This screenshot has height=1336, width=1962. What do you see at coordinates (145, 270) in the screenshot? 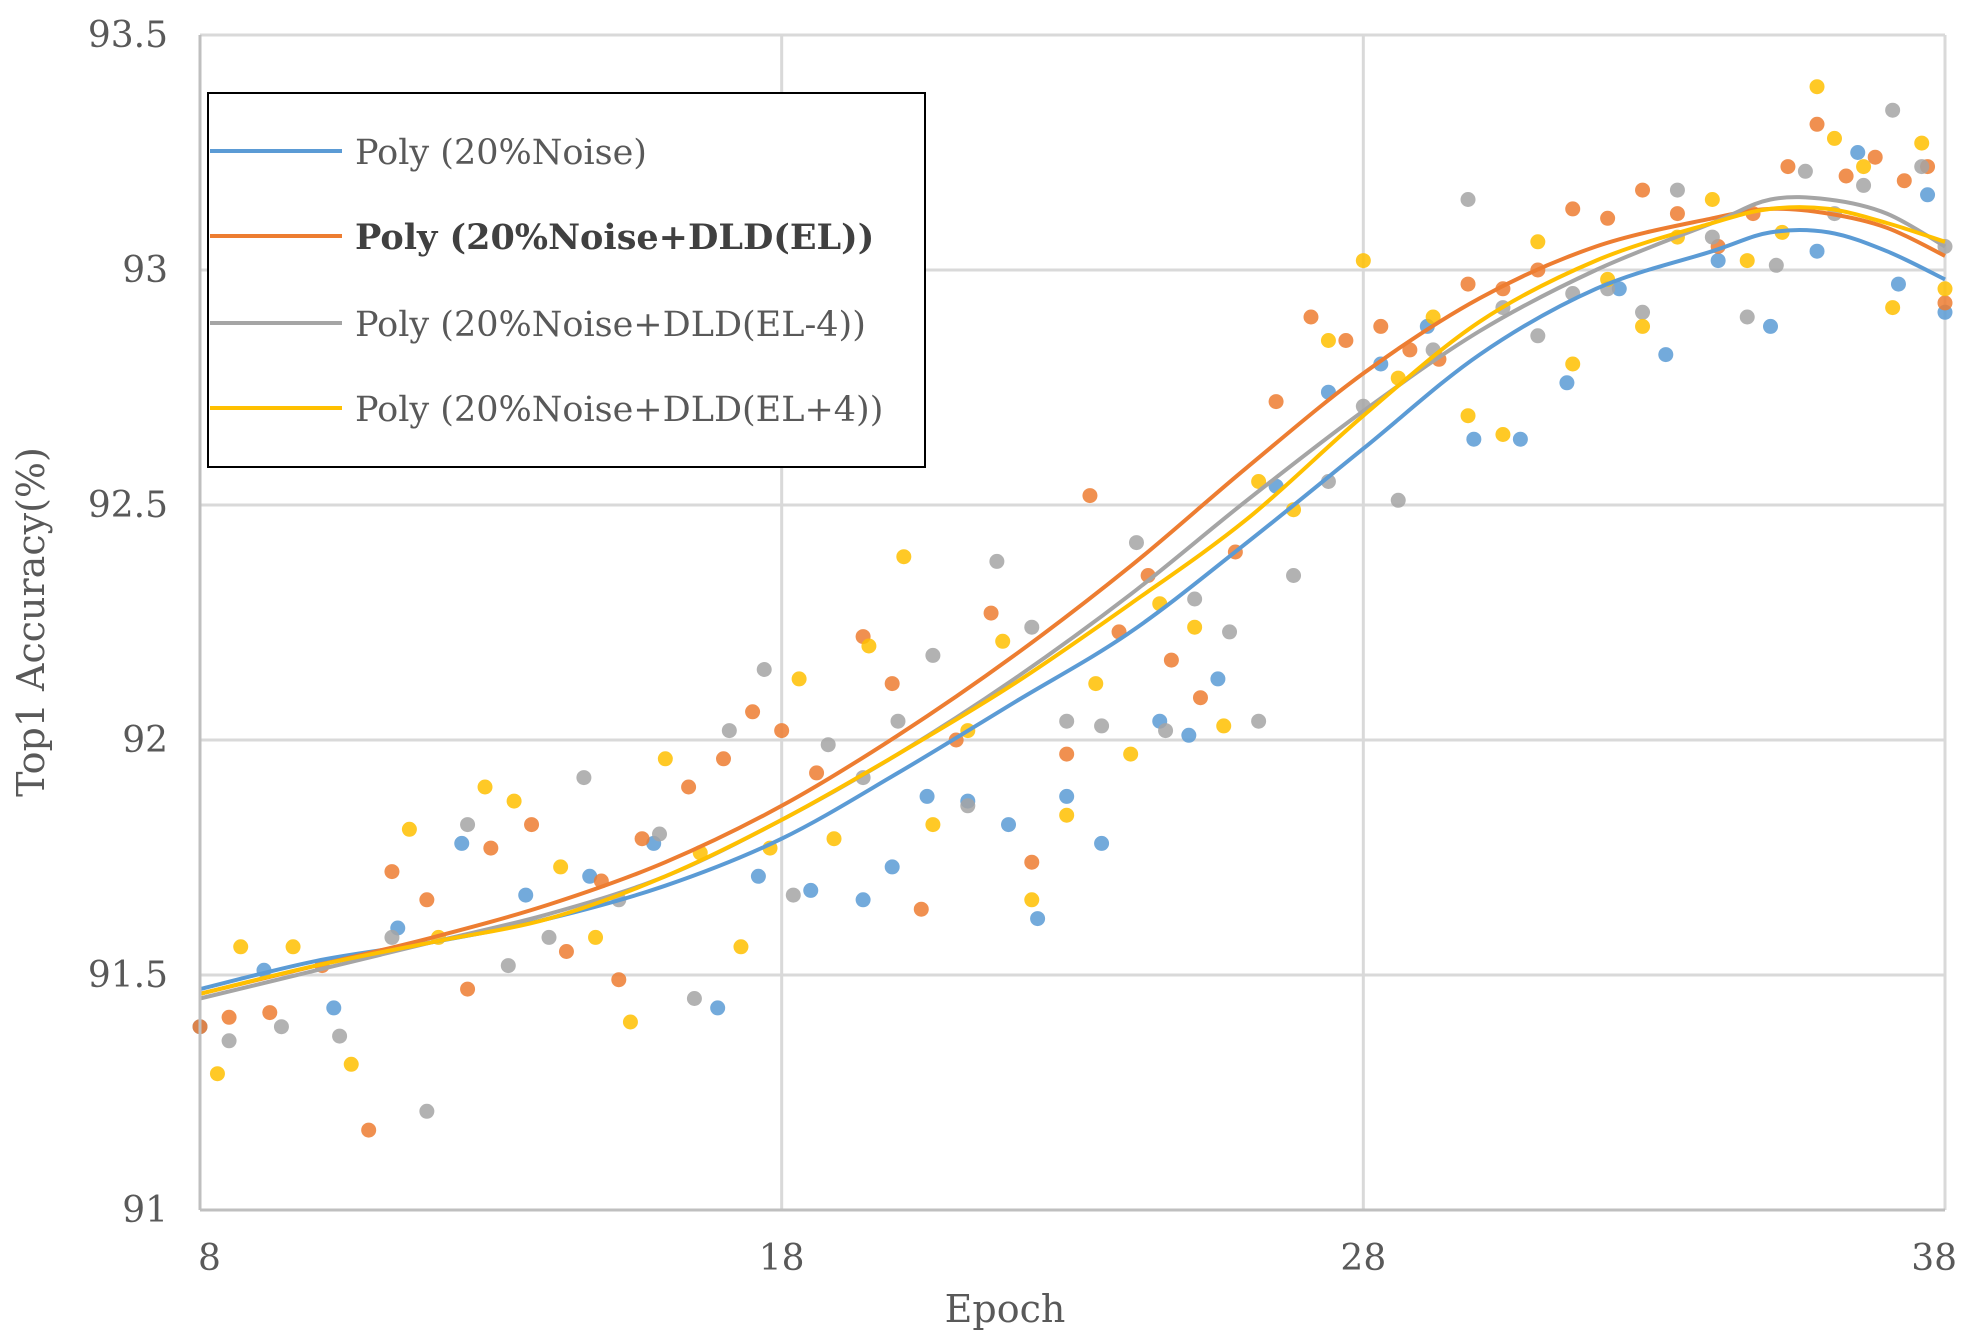
I see `y-tick-label: 93` at bounding box center [145, 270].